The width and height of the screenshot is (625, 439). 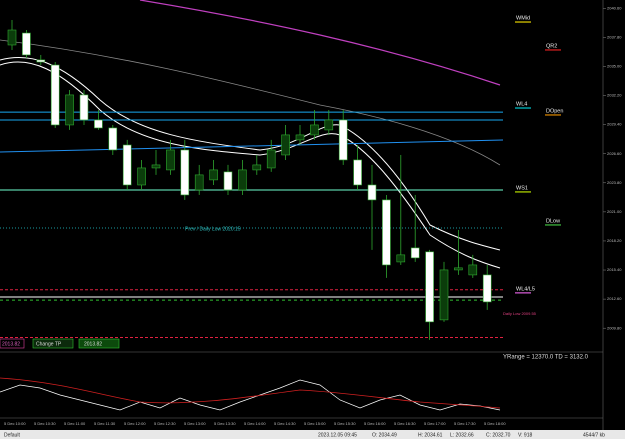 What do you see at coordinates (523, 18) in the screenshot?
I see `level-label: WMid` at bounding box center [523, 18].